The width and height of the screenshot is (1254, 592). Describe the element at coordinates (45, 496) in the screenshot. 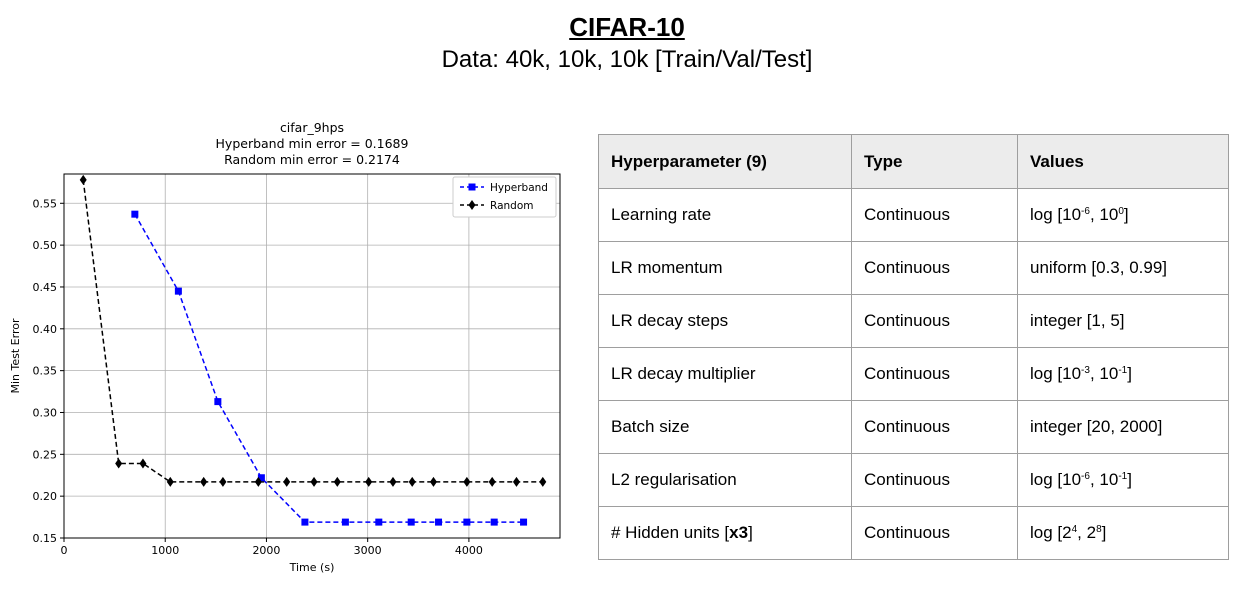

I see `y-tick-label: 0.20` at that location.